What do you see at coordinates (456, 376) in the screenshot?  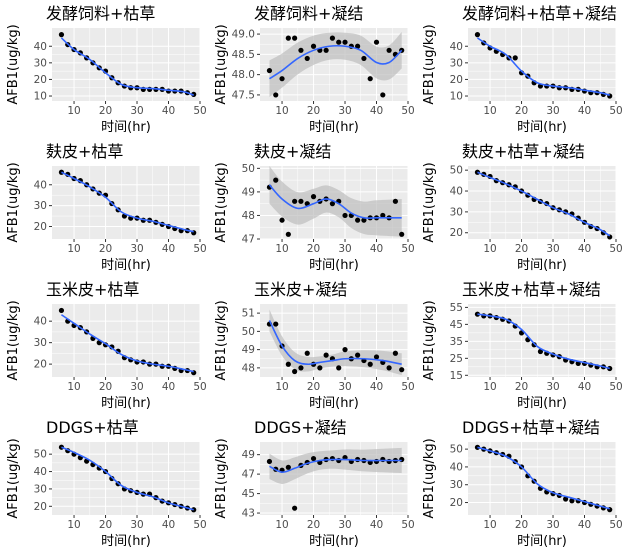 I see `y-tick-label: 15` at bounding box center [456, 376].